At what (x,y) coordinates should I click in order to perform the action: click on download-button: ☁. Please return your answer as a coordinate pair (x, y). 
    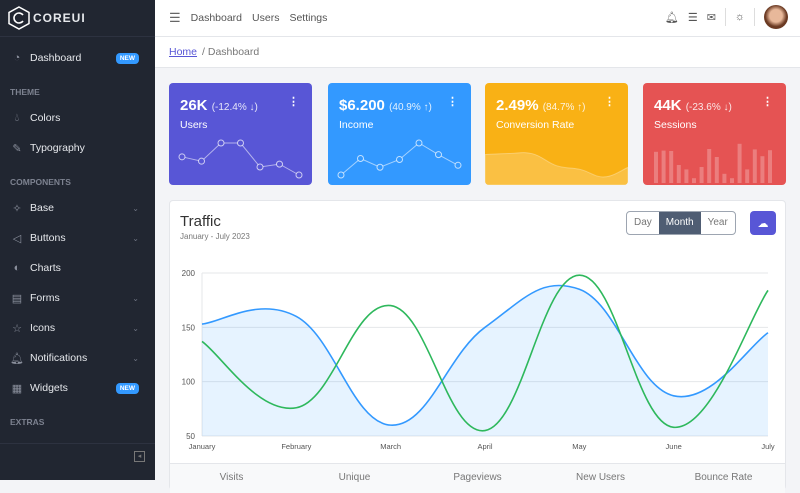
    Looking at the image, I should click on (763, 223).